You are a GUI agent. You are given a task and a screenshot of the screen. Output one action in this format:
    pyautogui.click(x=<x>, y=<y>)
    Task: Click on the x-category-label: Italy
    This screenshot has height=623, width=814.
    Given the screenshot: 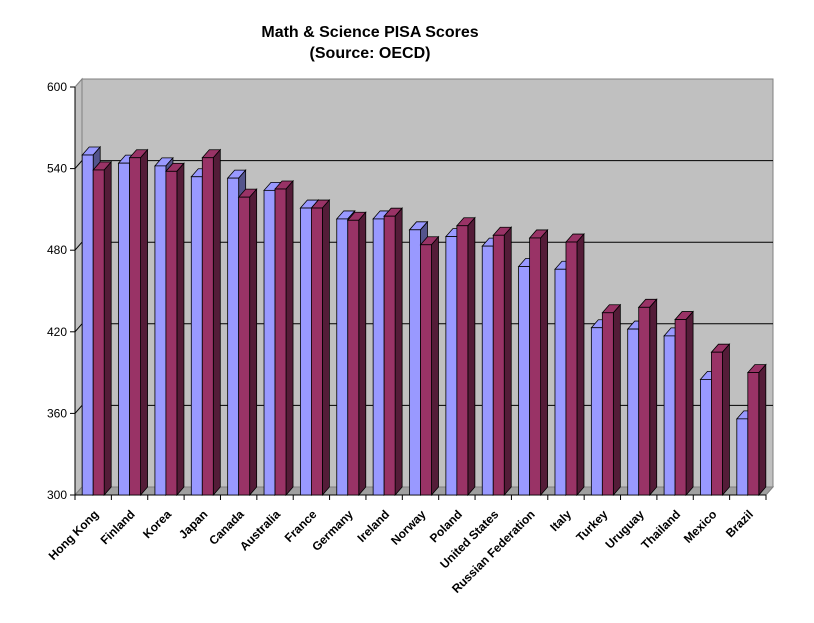 What is the action you would take?
    pyautogui.click(x=560, y=520)
    